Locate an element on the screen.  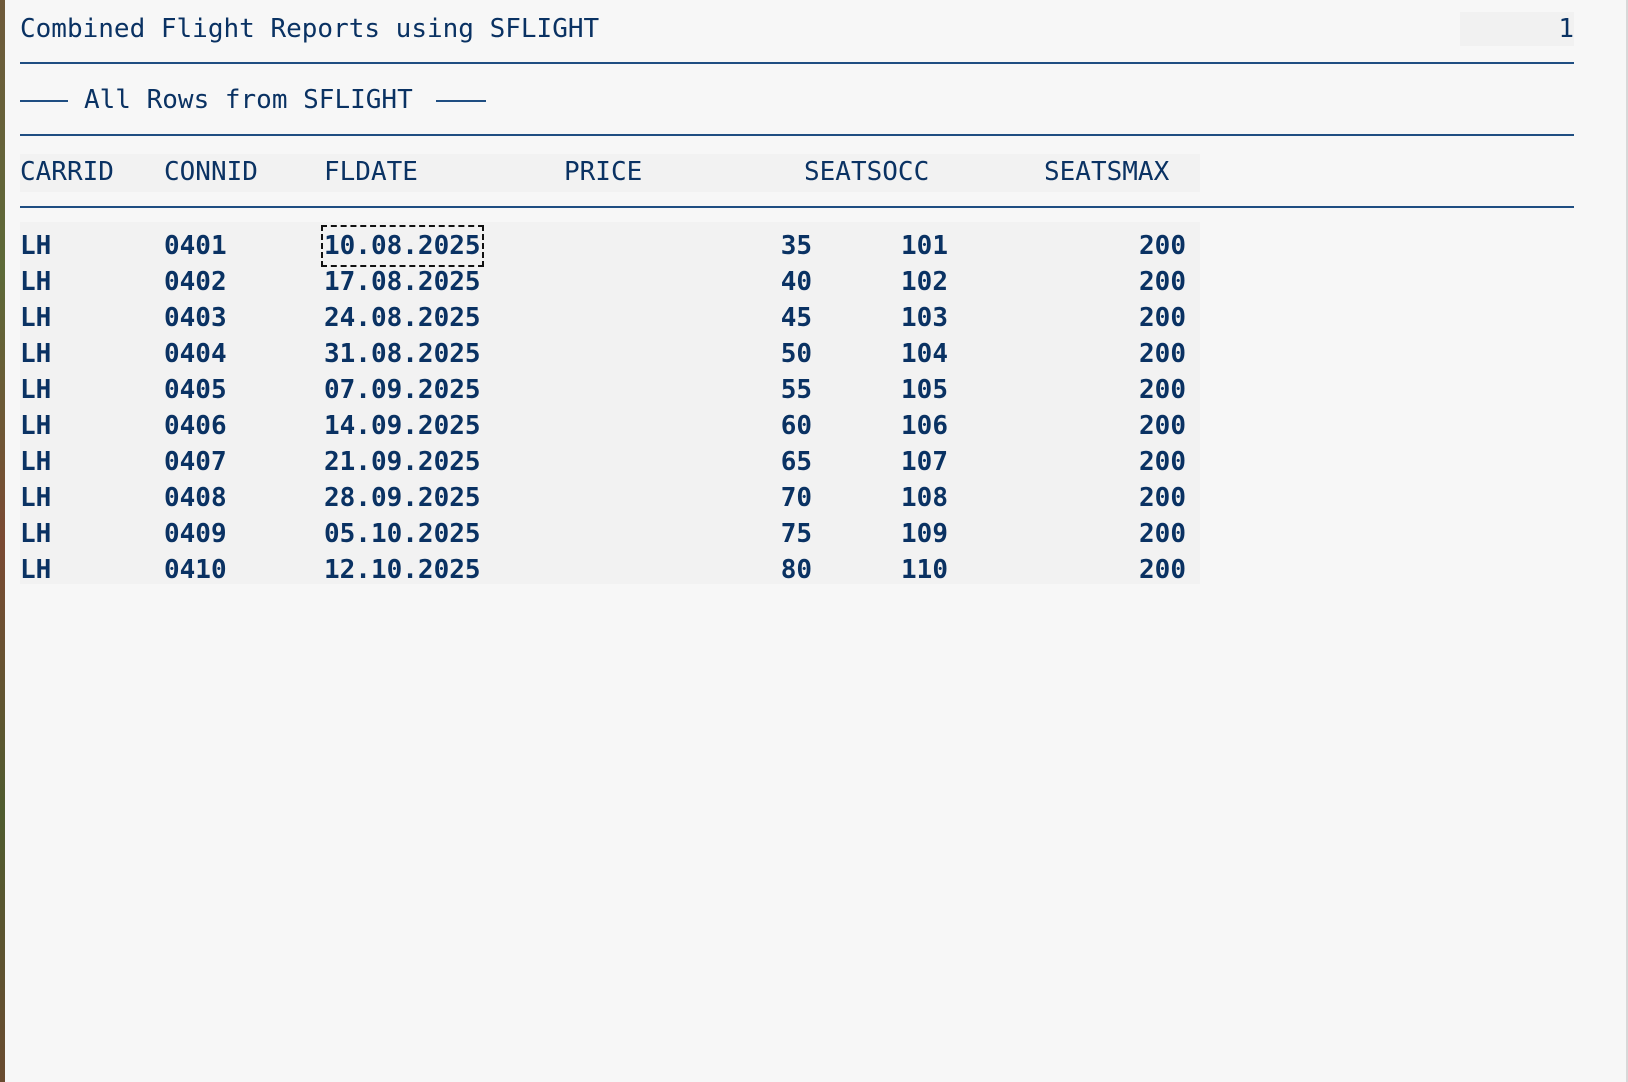
column-header-seatsocc: SEATSOCC is located at coordinates (867, 172).